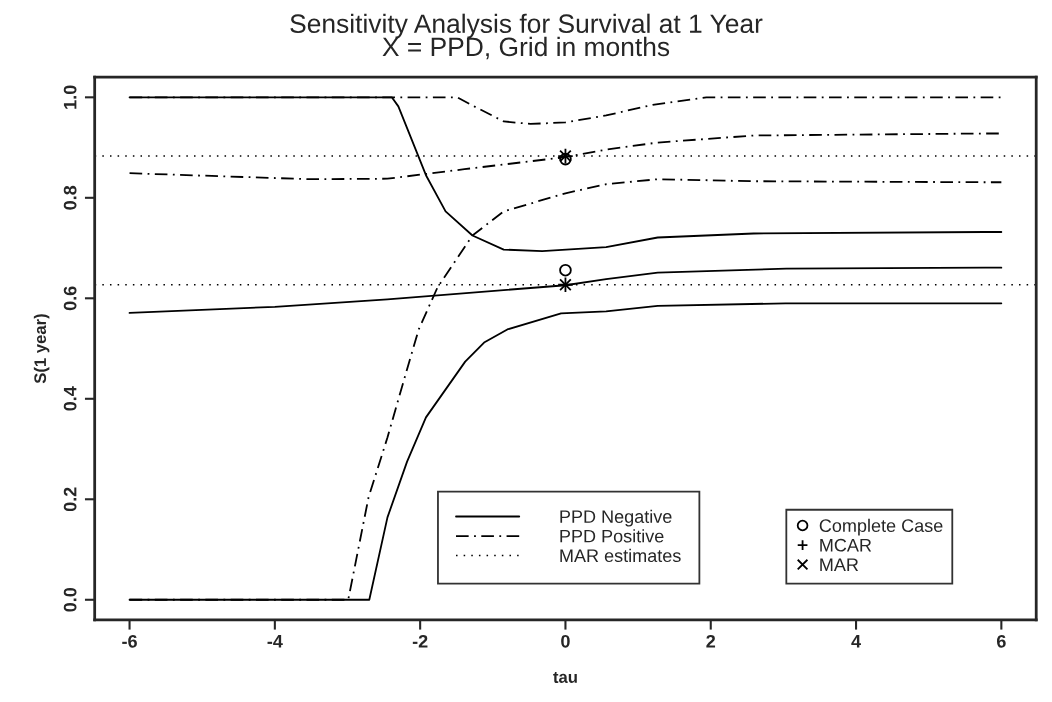  What do you see at coordinates (70, 197) in the screenshot?
I see `y-tick-label: 0.8` at bounding box center [70, 197].